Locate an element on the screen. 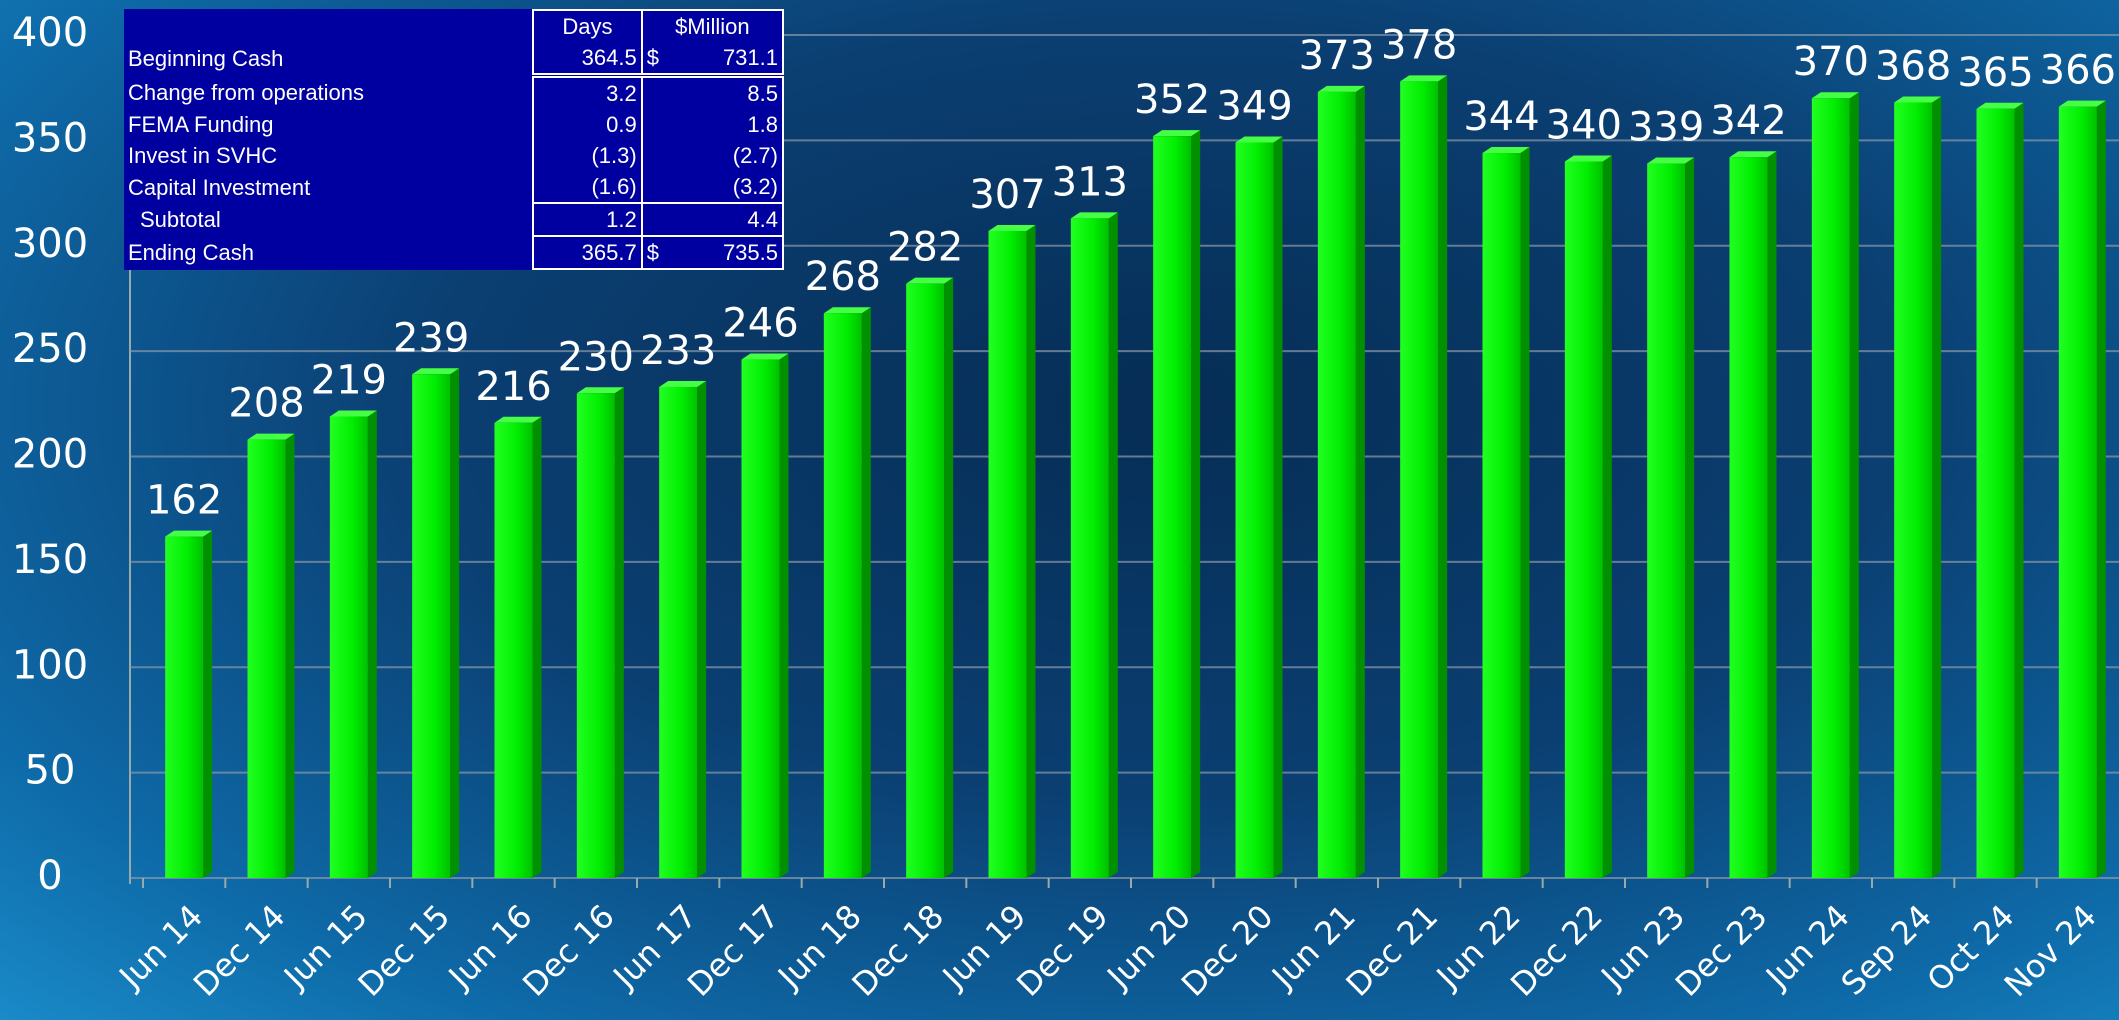  value-label: 366 is located at coordinates (2078, 71).